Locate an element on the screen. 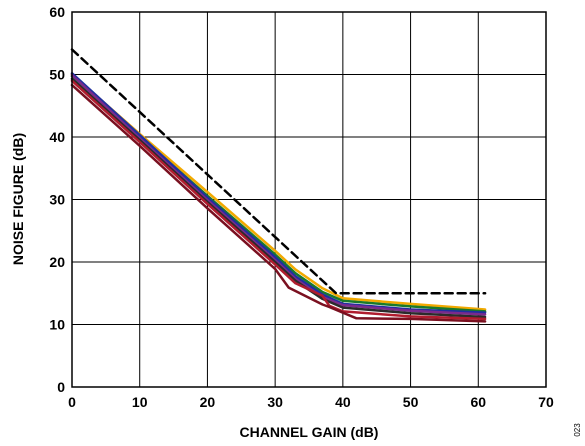  figure-id: 023 is located at coordinates (577, 430).